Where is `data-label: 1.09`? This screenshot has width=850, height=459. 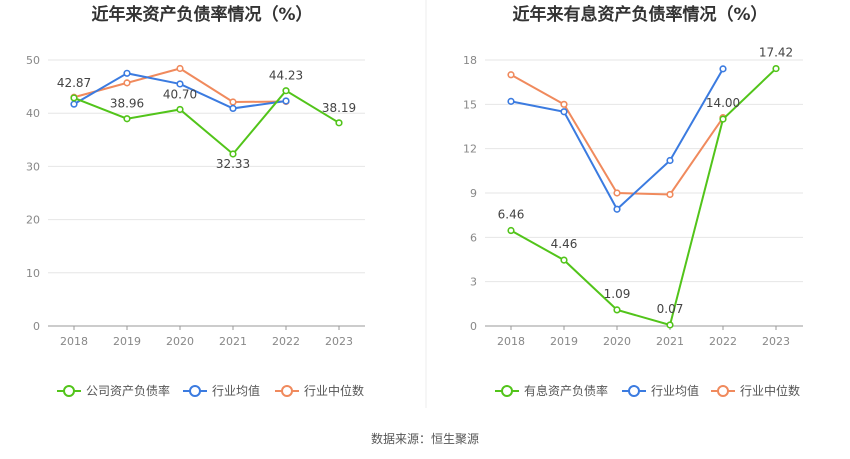
data-label: 1.09 is located at coordinates (617, 294).